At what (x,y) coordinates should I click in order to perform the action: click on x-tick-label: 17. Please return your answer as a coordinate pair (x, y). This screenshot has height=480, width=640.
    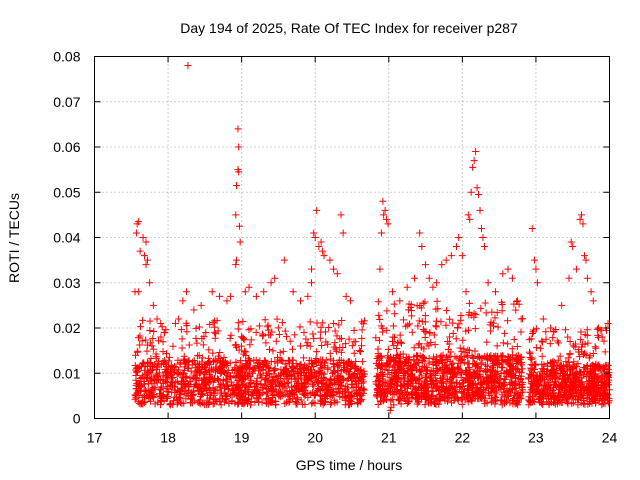
    Looking at the image, I should click on (95, 438).